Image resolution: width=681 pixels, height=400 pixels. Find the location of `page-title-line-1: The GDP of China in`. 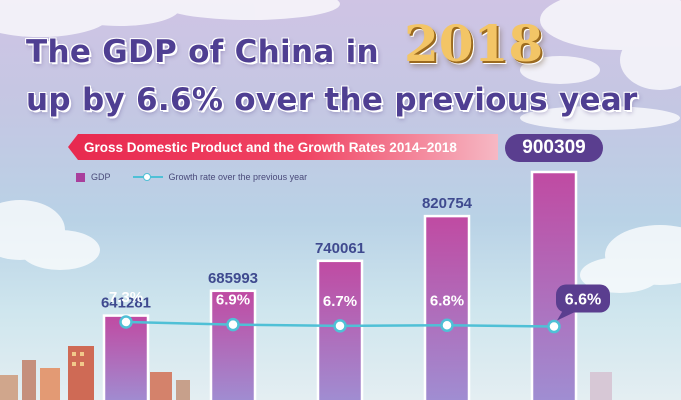

page-title-line-1: The GDP of China in is located at coordinates (202, 52).